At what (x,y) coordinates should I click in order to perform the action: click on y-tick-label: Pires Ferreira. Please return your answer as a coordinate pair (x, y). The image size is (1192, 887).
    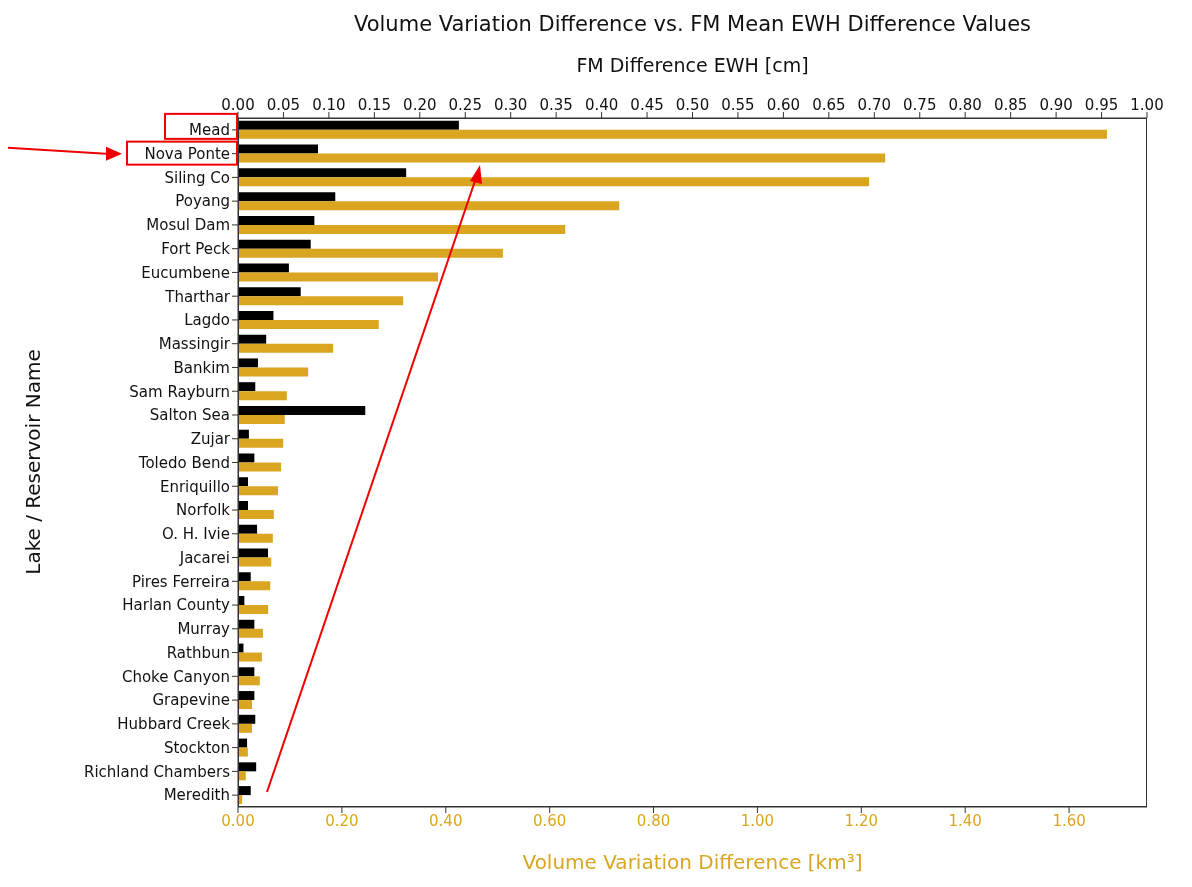
    Looking at the image, I should click on (180, 581).